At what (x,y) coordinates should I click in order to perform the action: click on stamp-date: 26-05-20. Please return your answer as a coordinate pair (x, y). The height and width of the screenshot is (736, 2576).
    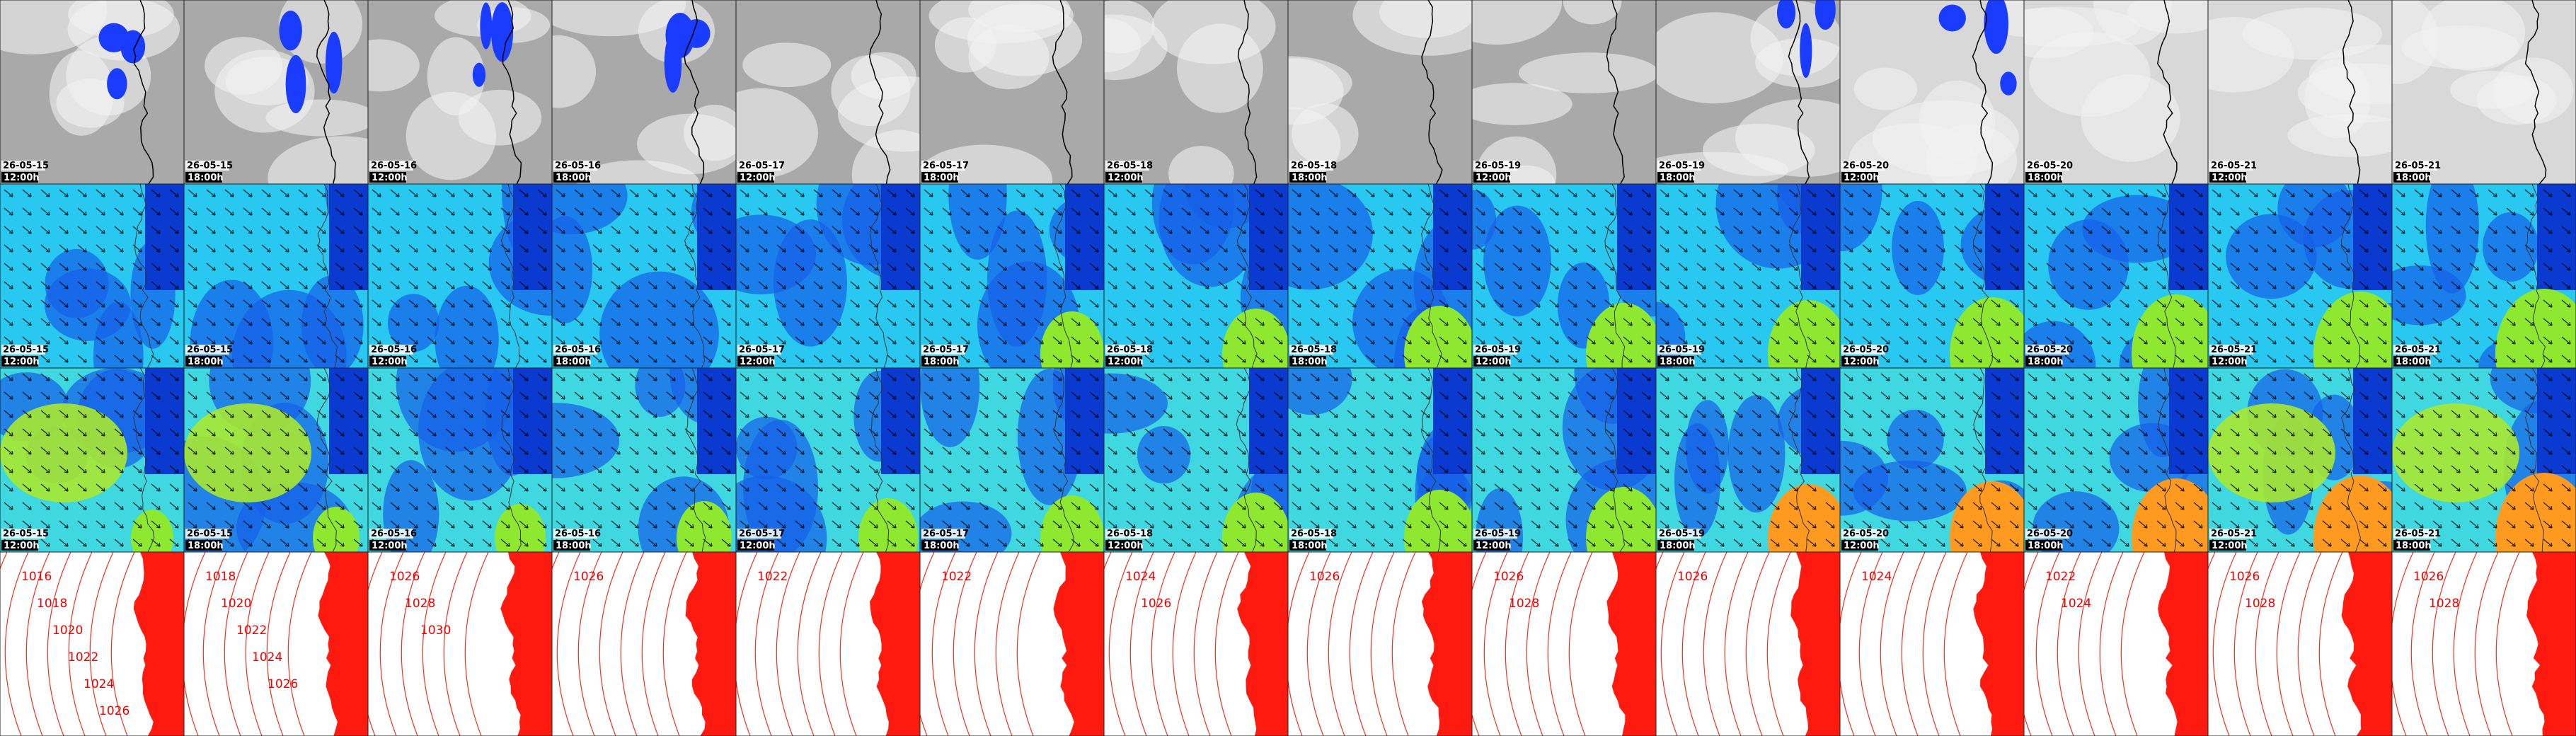
    Looking at the image, I should click on (1866, 350).